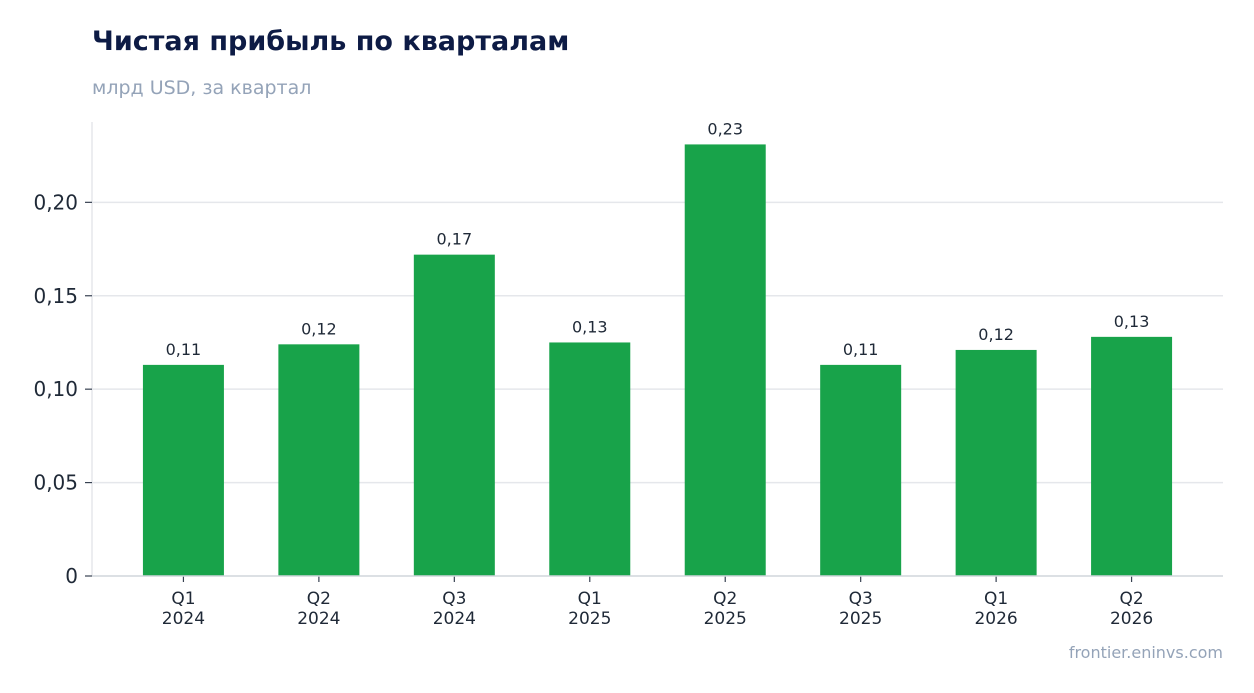  What do you see at coordinates (1131, 609) in the screenshot?
I see `x-tick-label: Q2 2026` at bounding box center [1131, 609].